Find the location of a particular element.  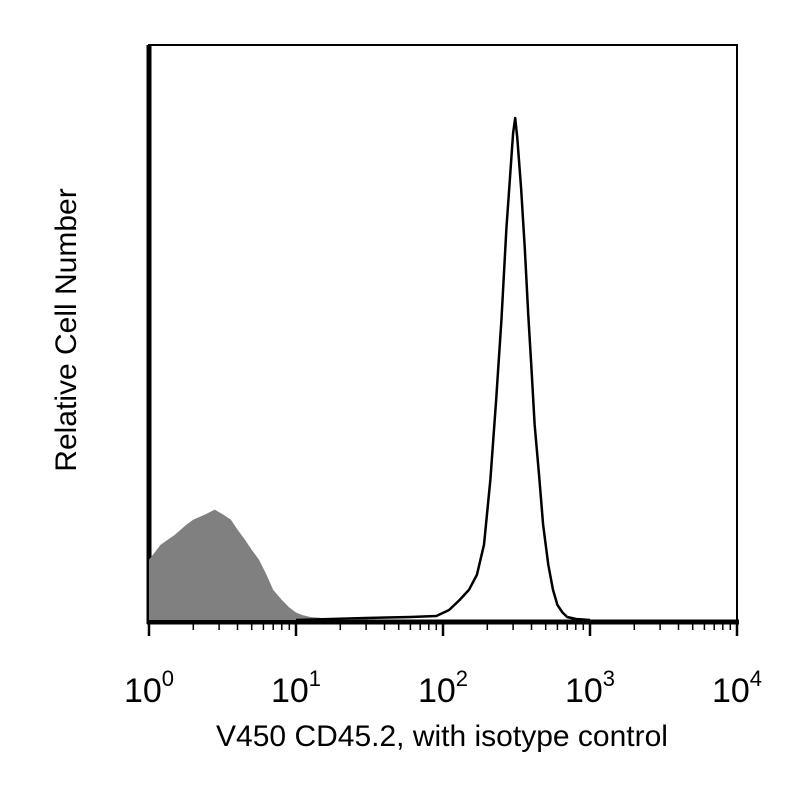

x-tick-label: 10⁴ is located at coordinates (737, 688).